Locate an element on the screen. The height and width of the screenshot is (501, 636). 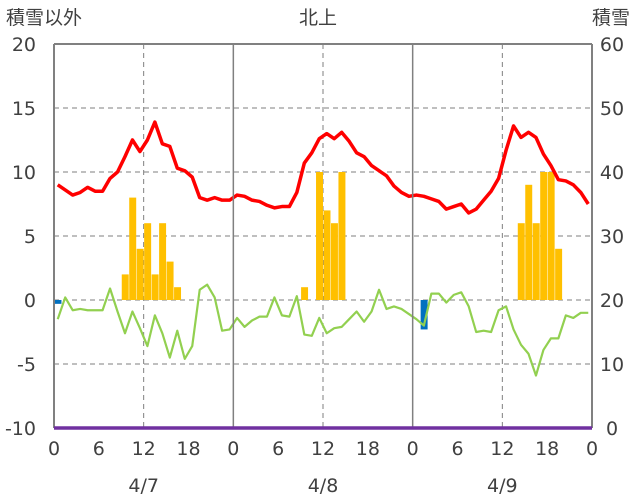
y-right-axis: 60 50 40 30 20 10 0 is located at coordinates (612, 237).